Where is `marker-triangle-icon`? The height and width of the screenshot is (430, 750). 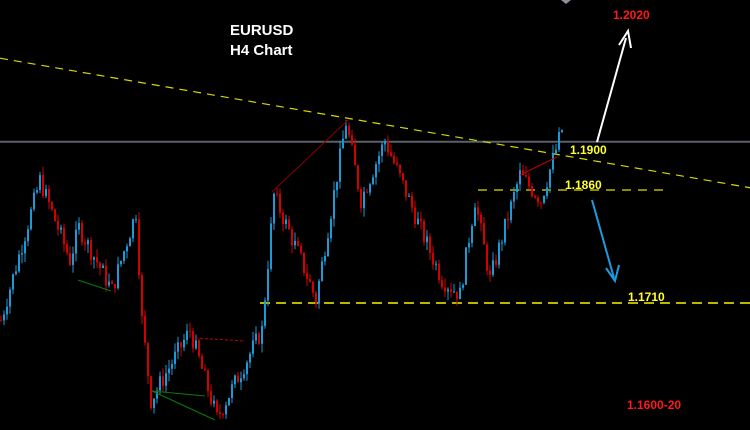 marker-triangle-icon is located at coordinates (566, 2).